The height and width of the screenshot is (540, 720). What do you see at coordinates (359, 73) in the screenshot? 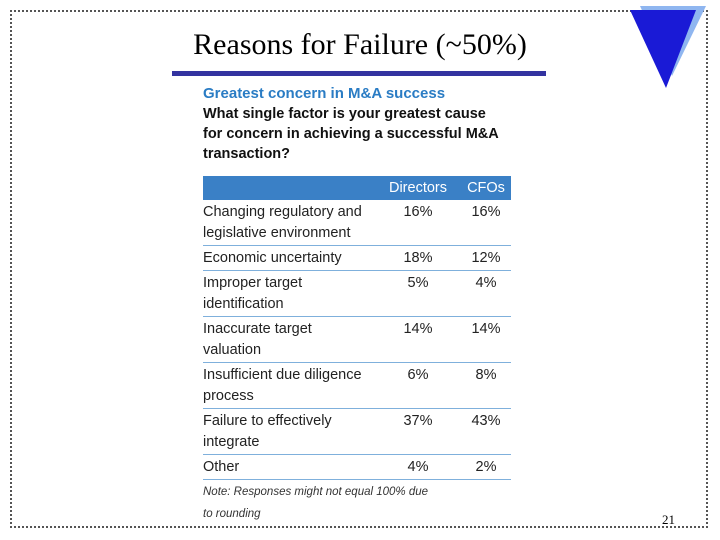
I see `title-underline` at bounding box center [359, 73].